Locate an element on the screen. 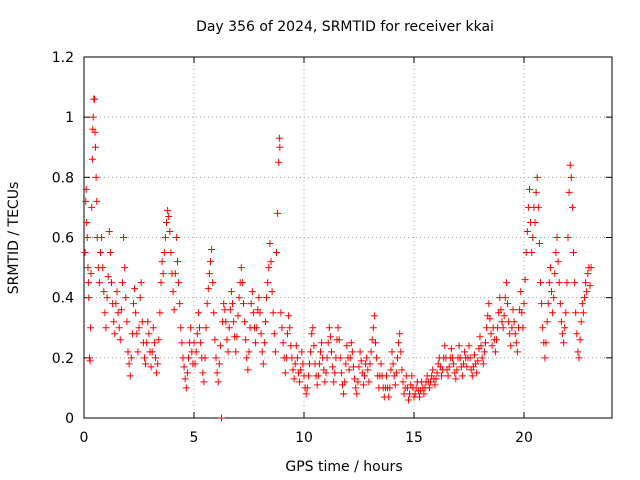  y-axis-label: SRMTID / TECUs is located at coordinates (14, 238).